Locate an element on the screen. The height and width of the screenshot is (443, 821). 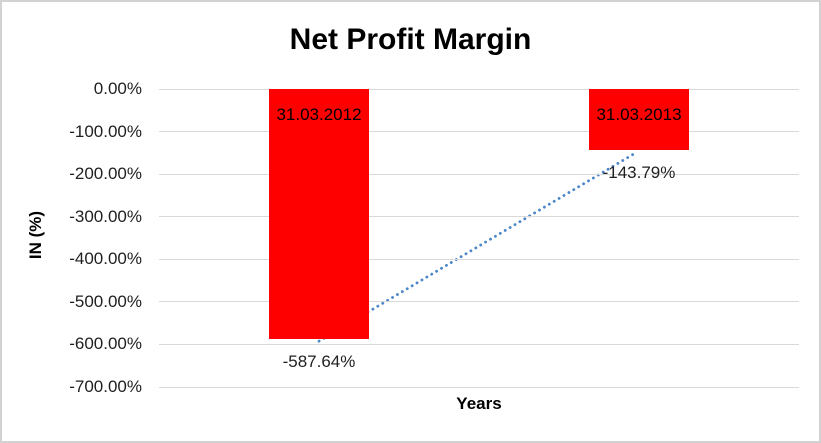
y-tick-label: -500.00% is located at coordinates (105, 301).